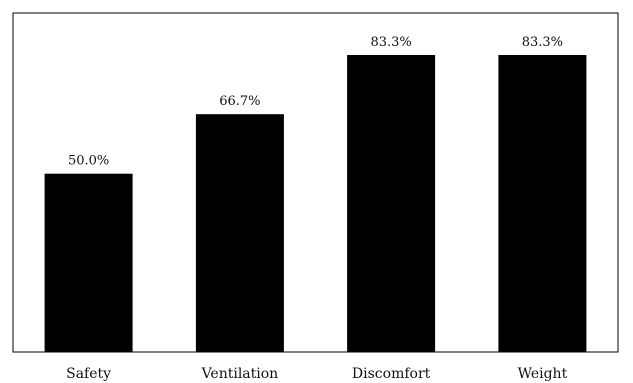  What do you see at coordinates (240, 374) in the screenshot?
I see `category-label-ventilation: Ventilation` at bounding box center [240, 374].